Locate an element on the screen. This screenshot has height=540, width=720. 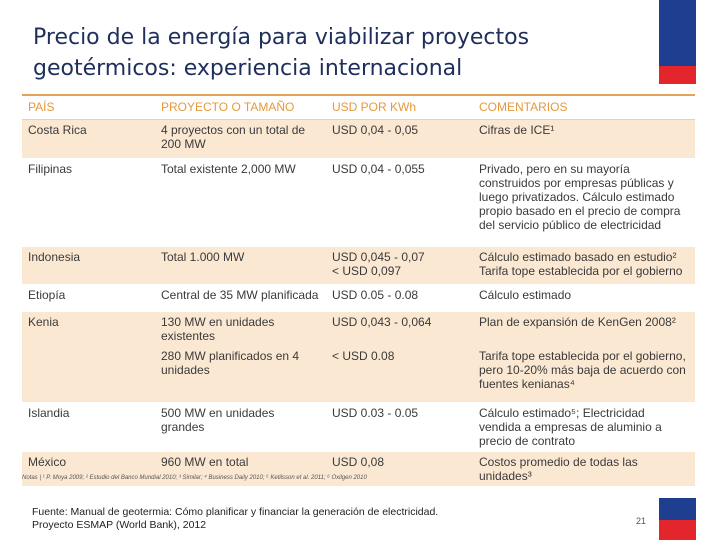
header-comentarios: COMENTARIOS is located at coordinates (584, 107).